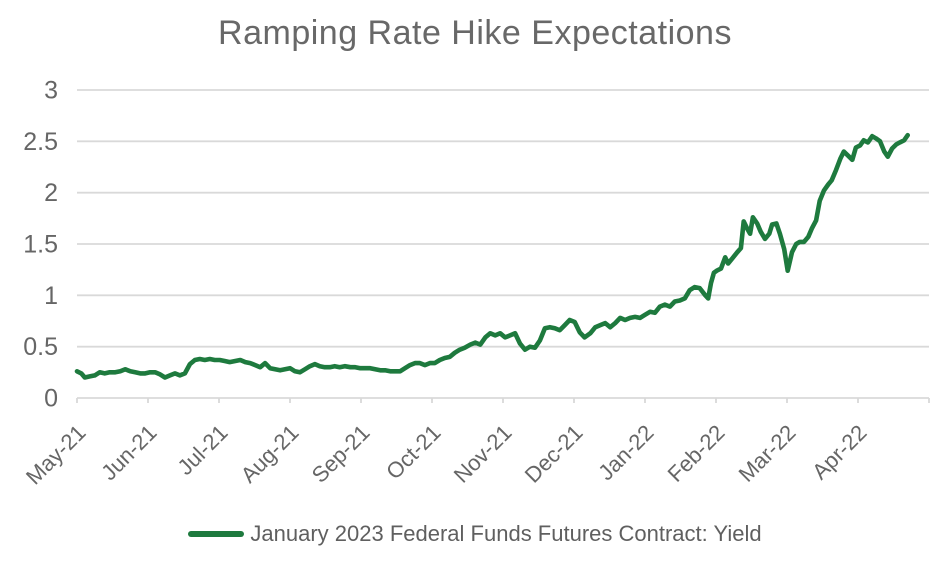  Describe the element at coordinates (56, 455) in the screenshot. I see `x-tick-label: May-21` at that location.